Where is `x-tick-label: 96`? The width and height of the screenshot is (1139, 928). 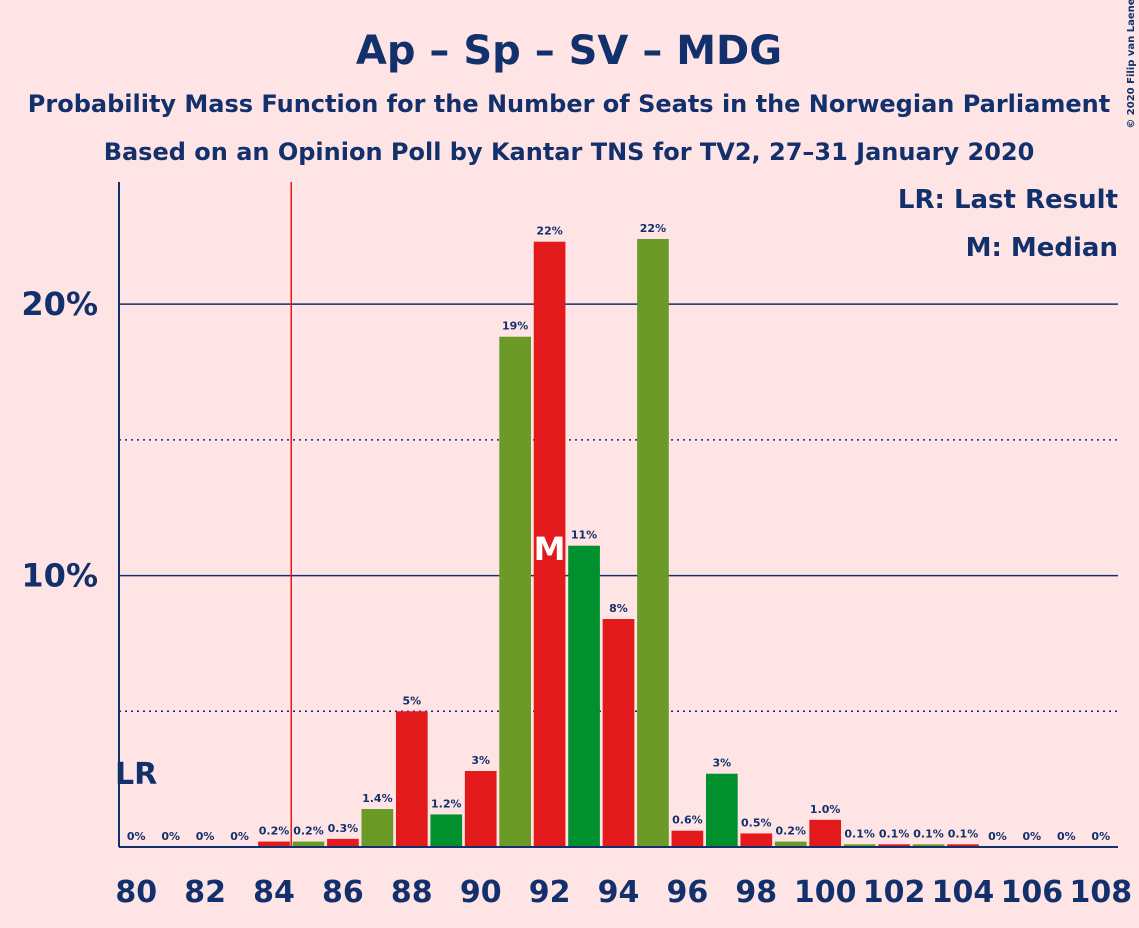 x-tick-label: 96 is located at coordinates (688, 892).